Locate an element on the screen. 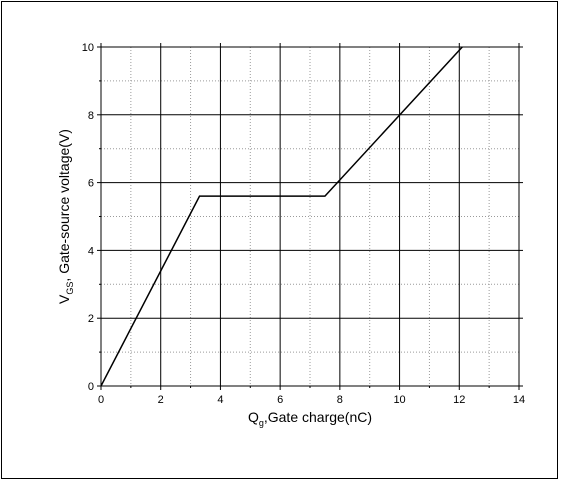 This screenshot has width=561, height=482. y-tick-label: 10 is located at coordinates (88, 48).